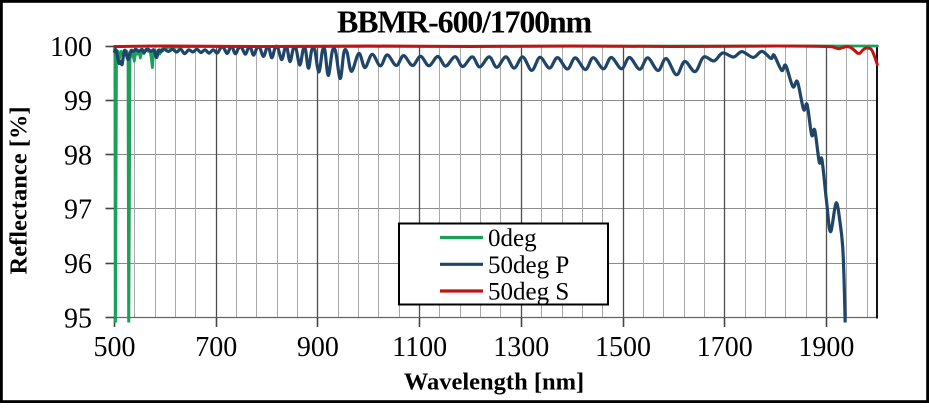  I want to click on svg-text: 97, so click(78, 210).